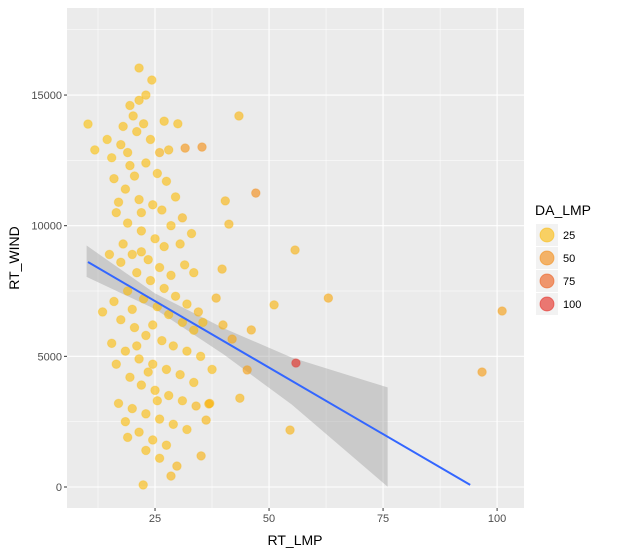 The image size is (617, 560). I want to click on x-tick-label: 100, so click(497, 519).